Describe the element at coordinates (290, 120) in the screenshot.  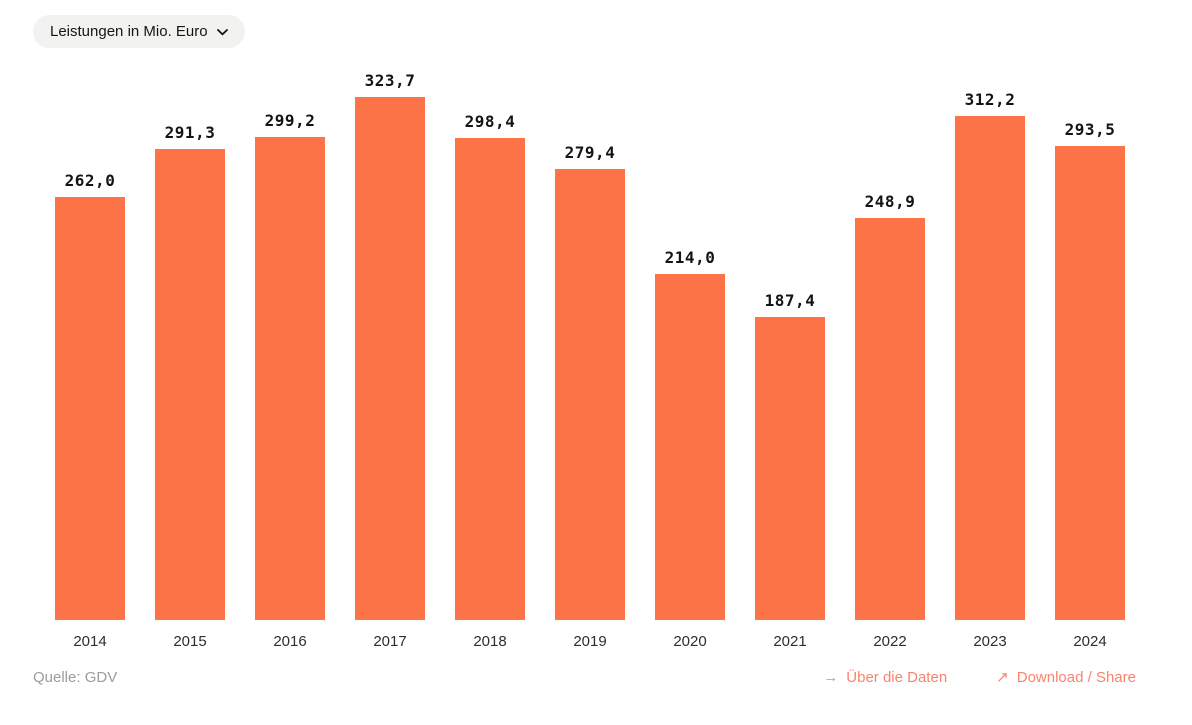
I see `bar-value-label: 299,2` at that location.